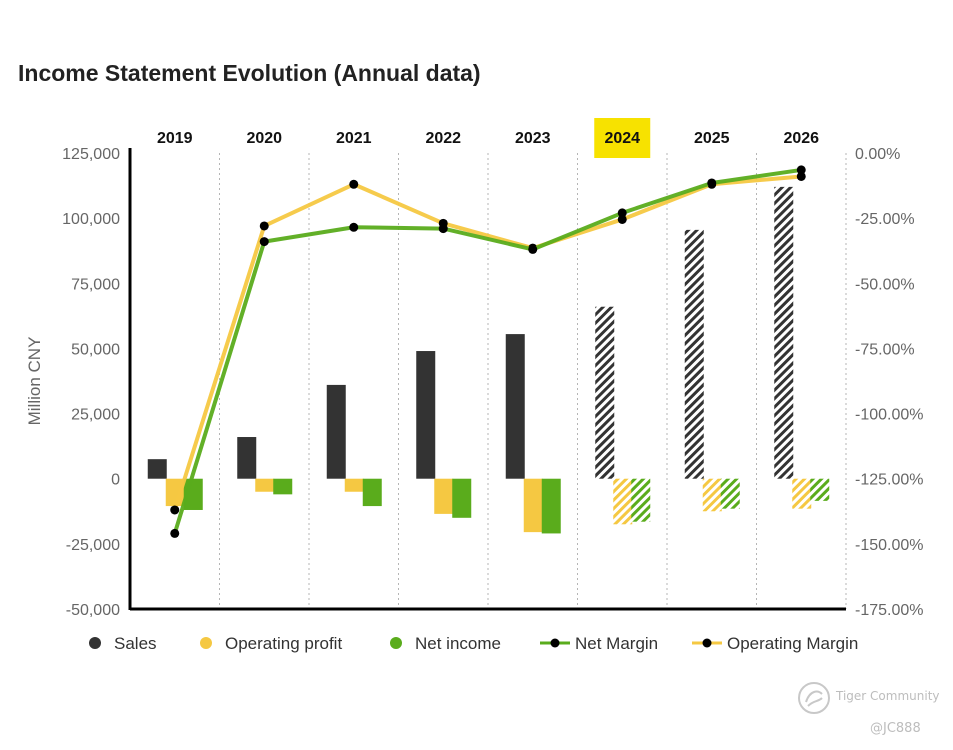 The width and height of the screenshot is (953, 750). I want to click on y2-tick-label: 0.00%, so click(877, 154).